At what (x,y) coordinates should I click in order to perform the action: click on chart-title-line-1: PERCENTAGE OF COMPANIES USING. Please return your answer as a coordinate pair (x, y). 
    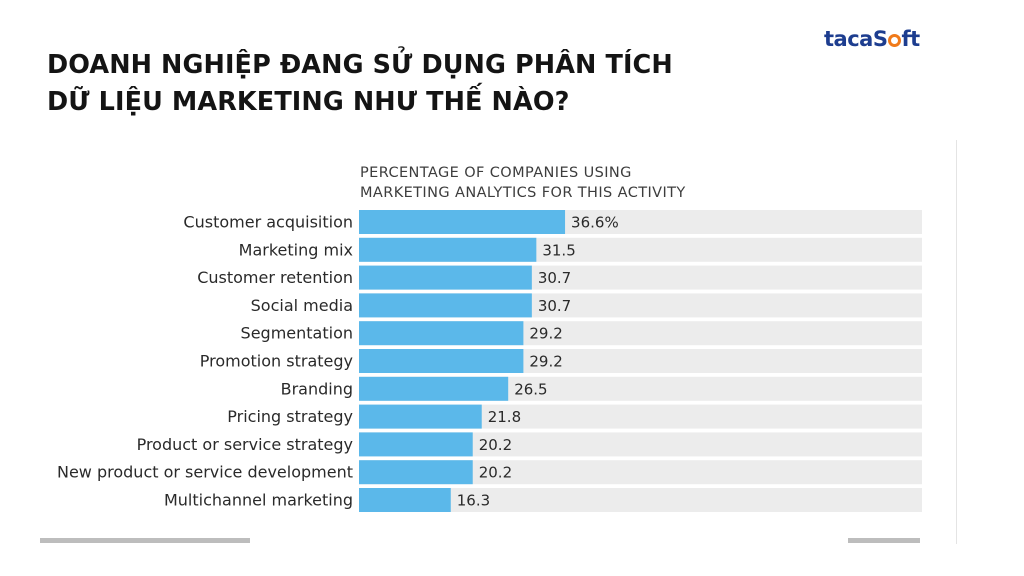
    Looking at the image, I should click on (496, 173).